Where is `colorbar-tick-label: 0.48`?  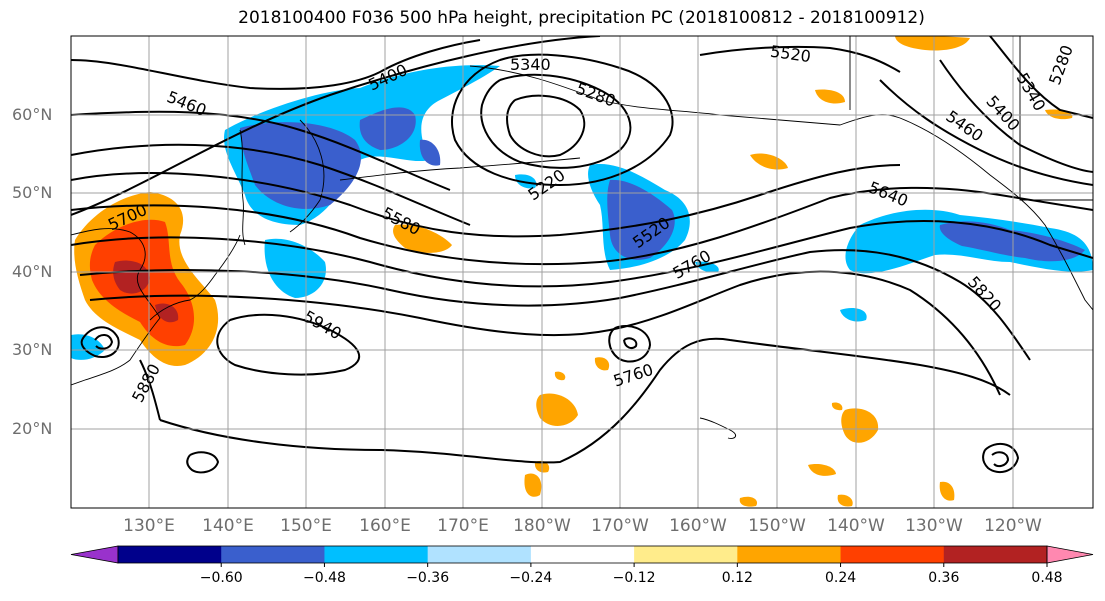
colorbar-tick-label: 0.48 is located at coordinates (1046, 578).